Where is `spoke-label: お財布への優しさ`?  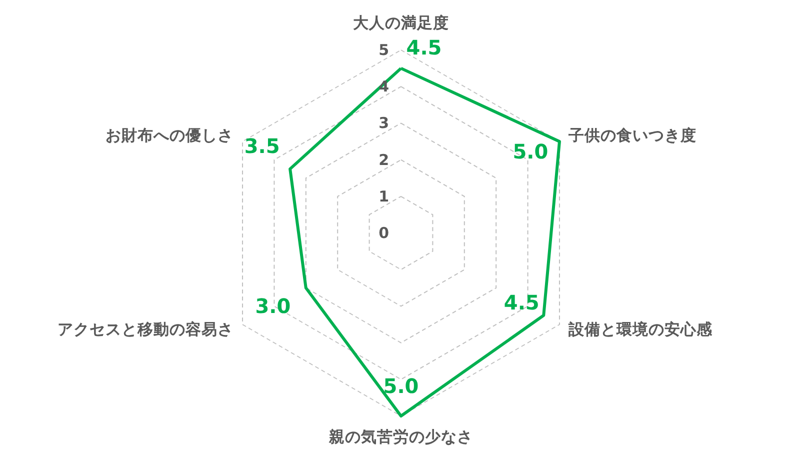
spoke-label: お財布への優しさ is located at coordinates (170, 135).